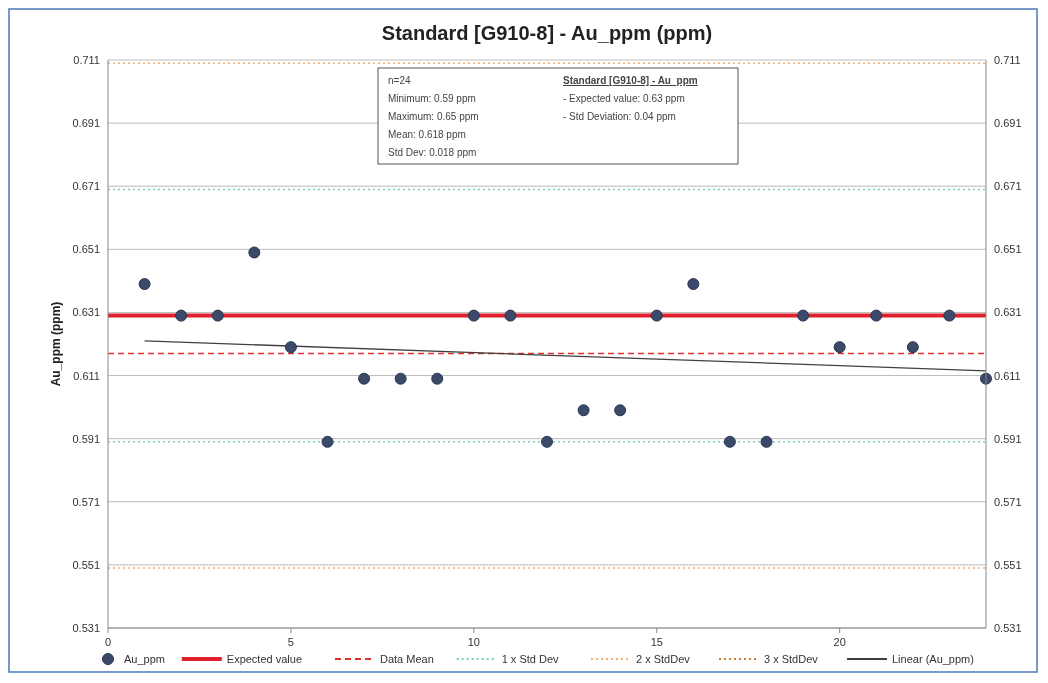  Describe the element at coordinates (624, 98) in the screenshot. I see `annotation: - Expected value: 0.63 ppm` at that location.